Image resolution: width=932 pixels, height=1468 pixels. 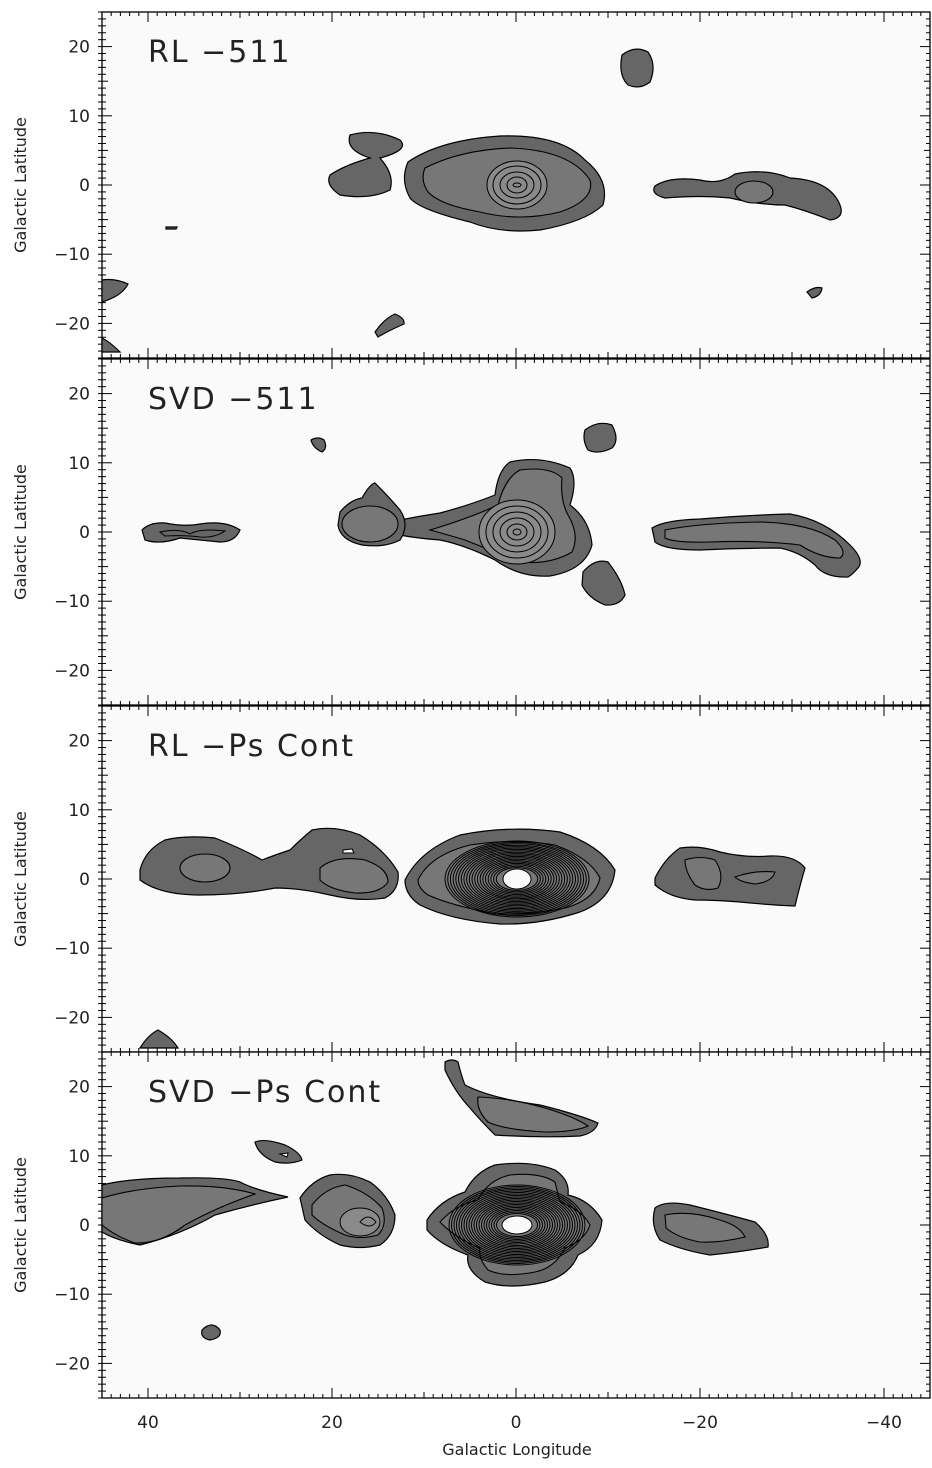 What do you see at coordinates (148, 1423) in the screenshot?
I see `x-tick-label: 40` at bounding box center [148, 1423].